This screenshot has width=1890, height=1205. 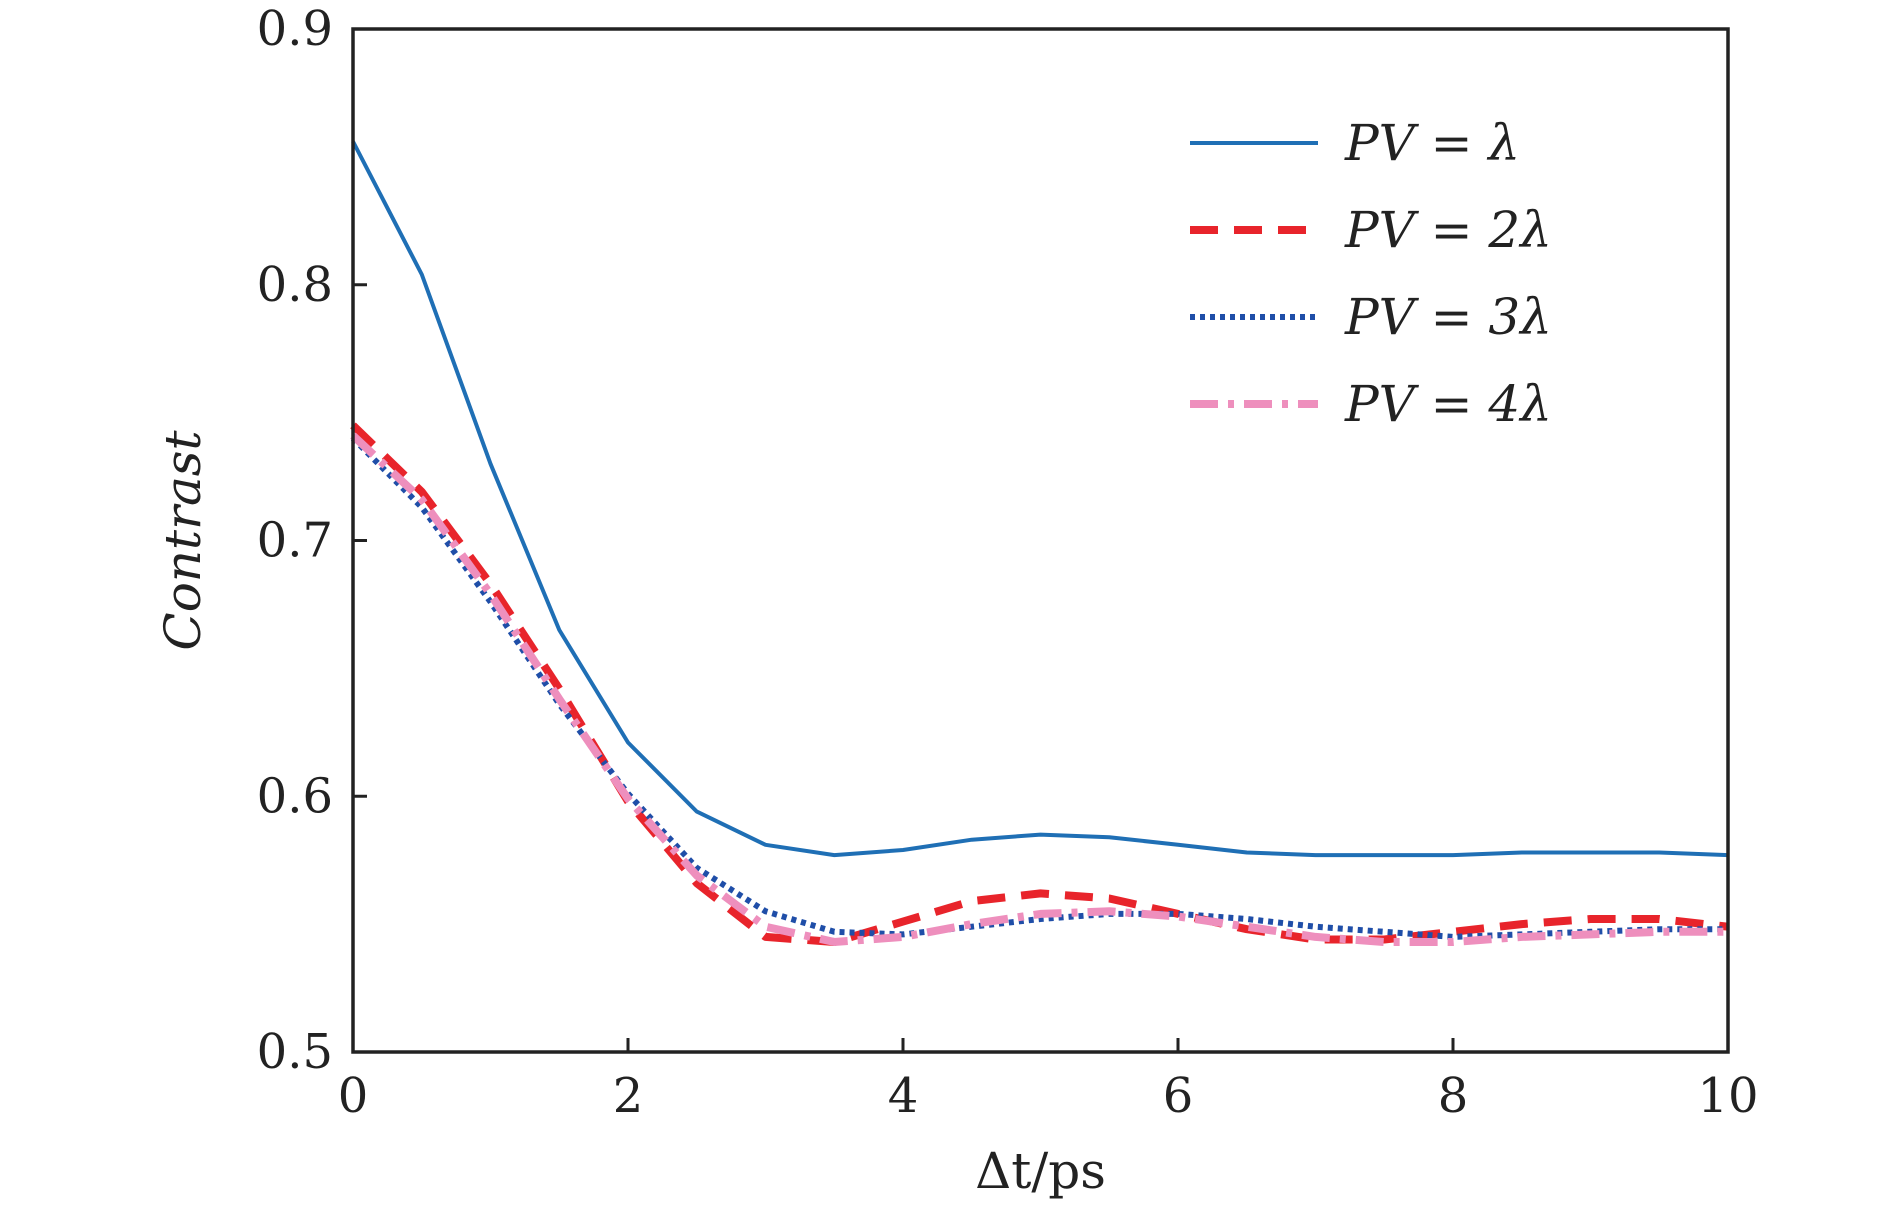 I want to click on x-tick-label: 8, so click(x=1453, y=1096).